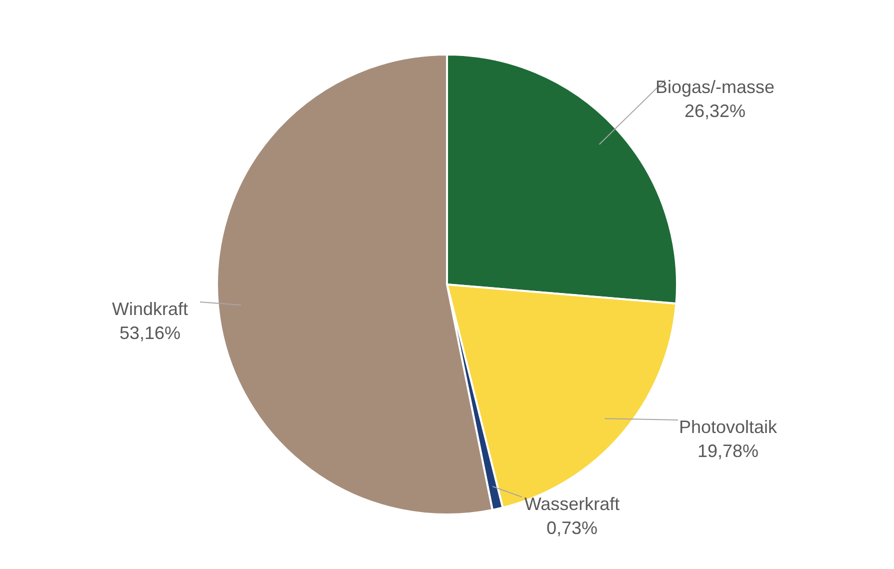 This screenshot has height=569, width=894. Describe the element at coordinates (728, 427) in the screenshot. I see `slice-label: Photovoltaik` at that location.